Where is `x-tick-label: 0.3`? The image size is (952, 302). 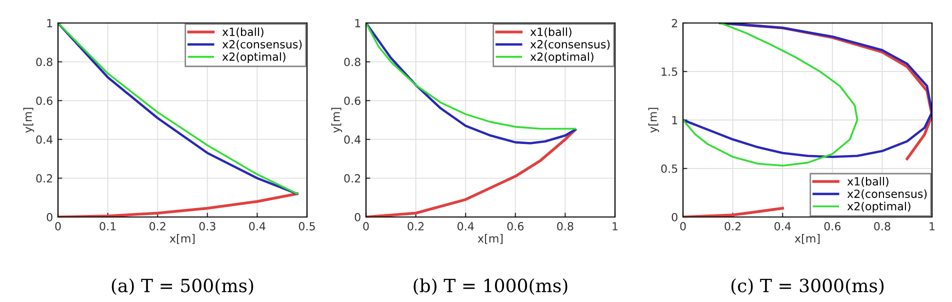 x-tick-label: 0.3 is located at coordinates (207, 226).